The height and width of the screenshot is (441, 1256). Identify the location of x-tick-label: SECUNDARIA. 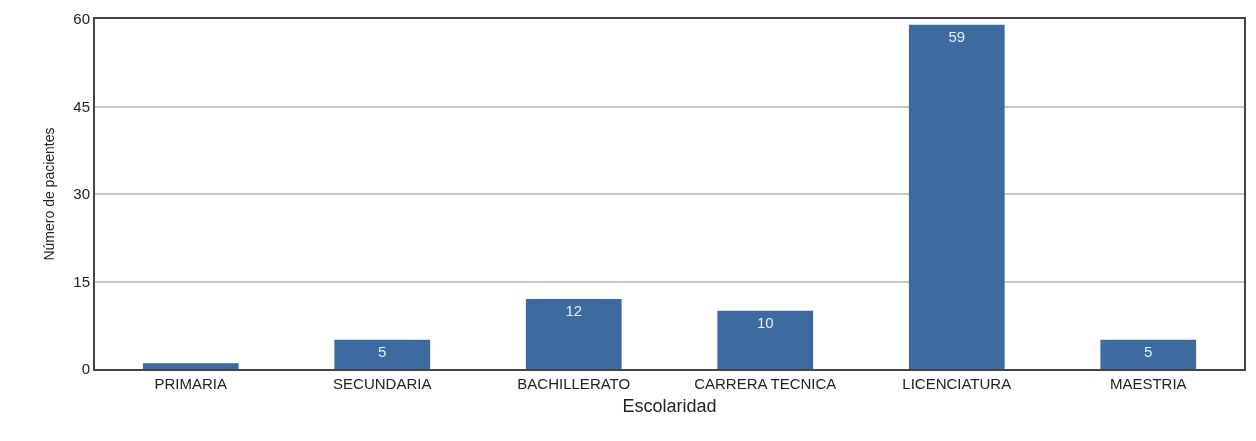
(382, 383).